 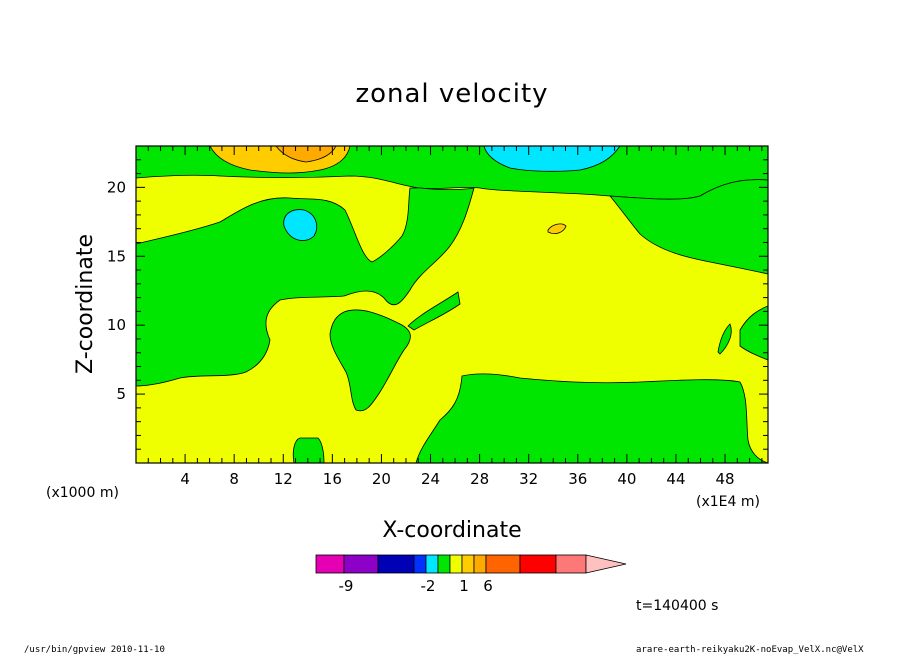 What do you see at coordinates (479, 479) in the screenshot?
I see `x-tick-label: 28` at bounding box center [479, 479].